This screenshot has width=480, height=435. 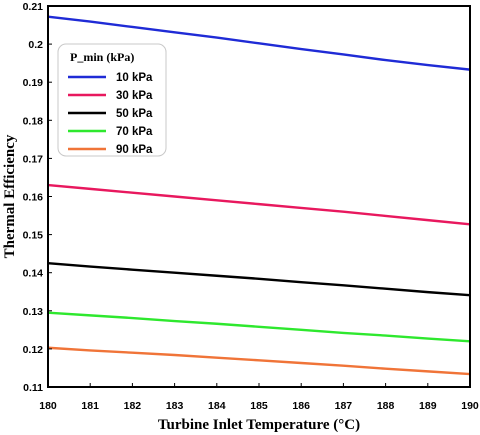 I want to click on legend-box, so click(x=112, y=100).